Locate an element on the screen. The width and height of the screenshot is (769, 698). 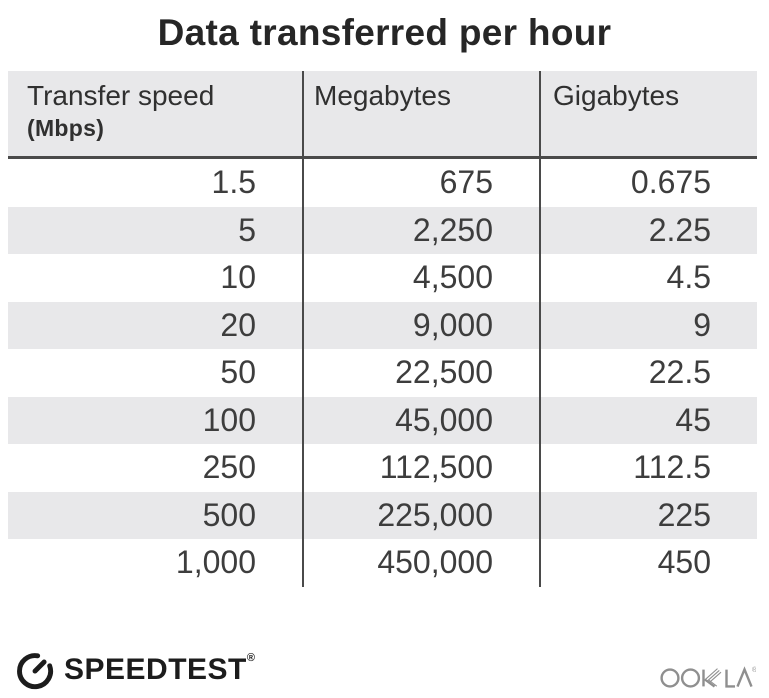
cell: 1,000 is located at coordinates (215, 562).